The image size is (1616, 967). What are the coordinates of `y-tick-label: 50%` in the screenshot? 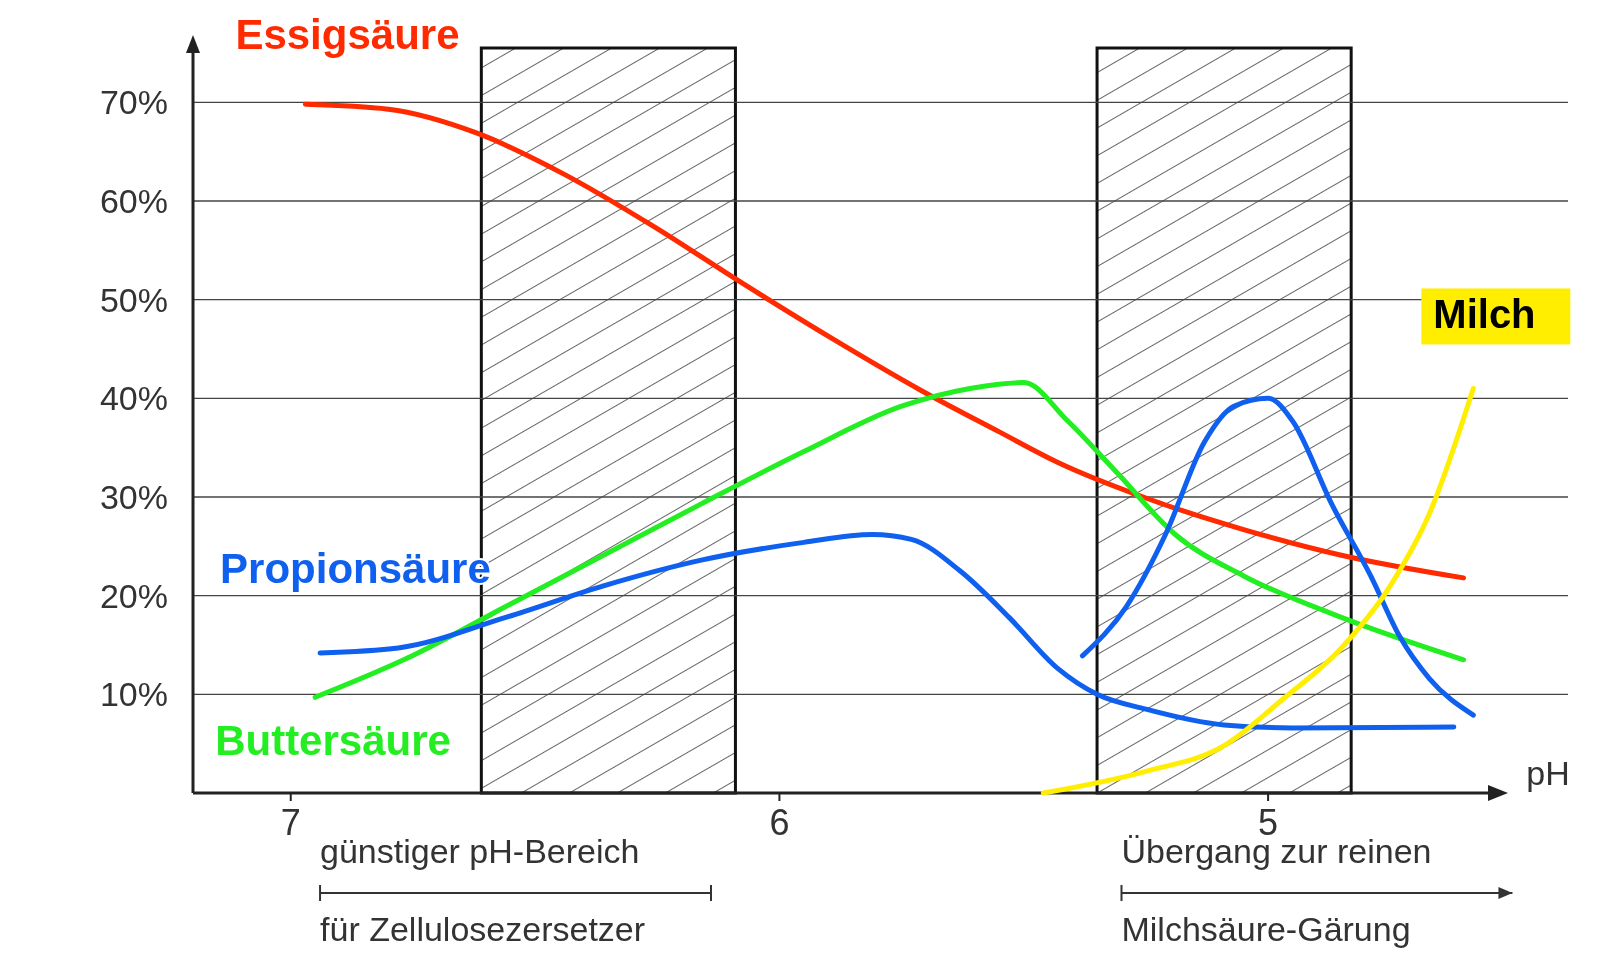 It's located at (133, 299).